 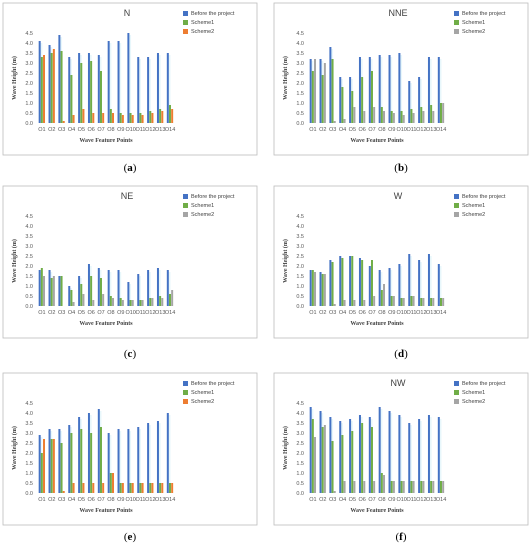 I want to click on x-tick-label: O13, so click(x=160, y=313).